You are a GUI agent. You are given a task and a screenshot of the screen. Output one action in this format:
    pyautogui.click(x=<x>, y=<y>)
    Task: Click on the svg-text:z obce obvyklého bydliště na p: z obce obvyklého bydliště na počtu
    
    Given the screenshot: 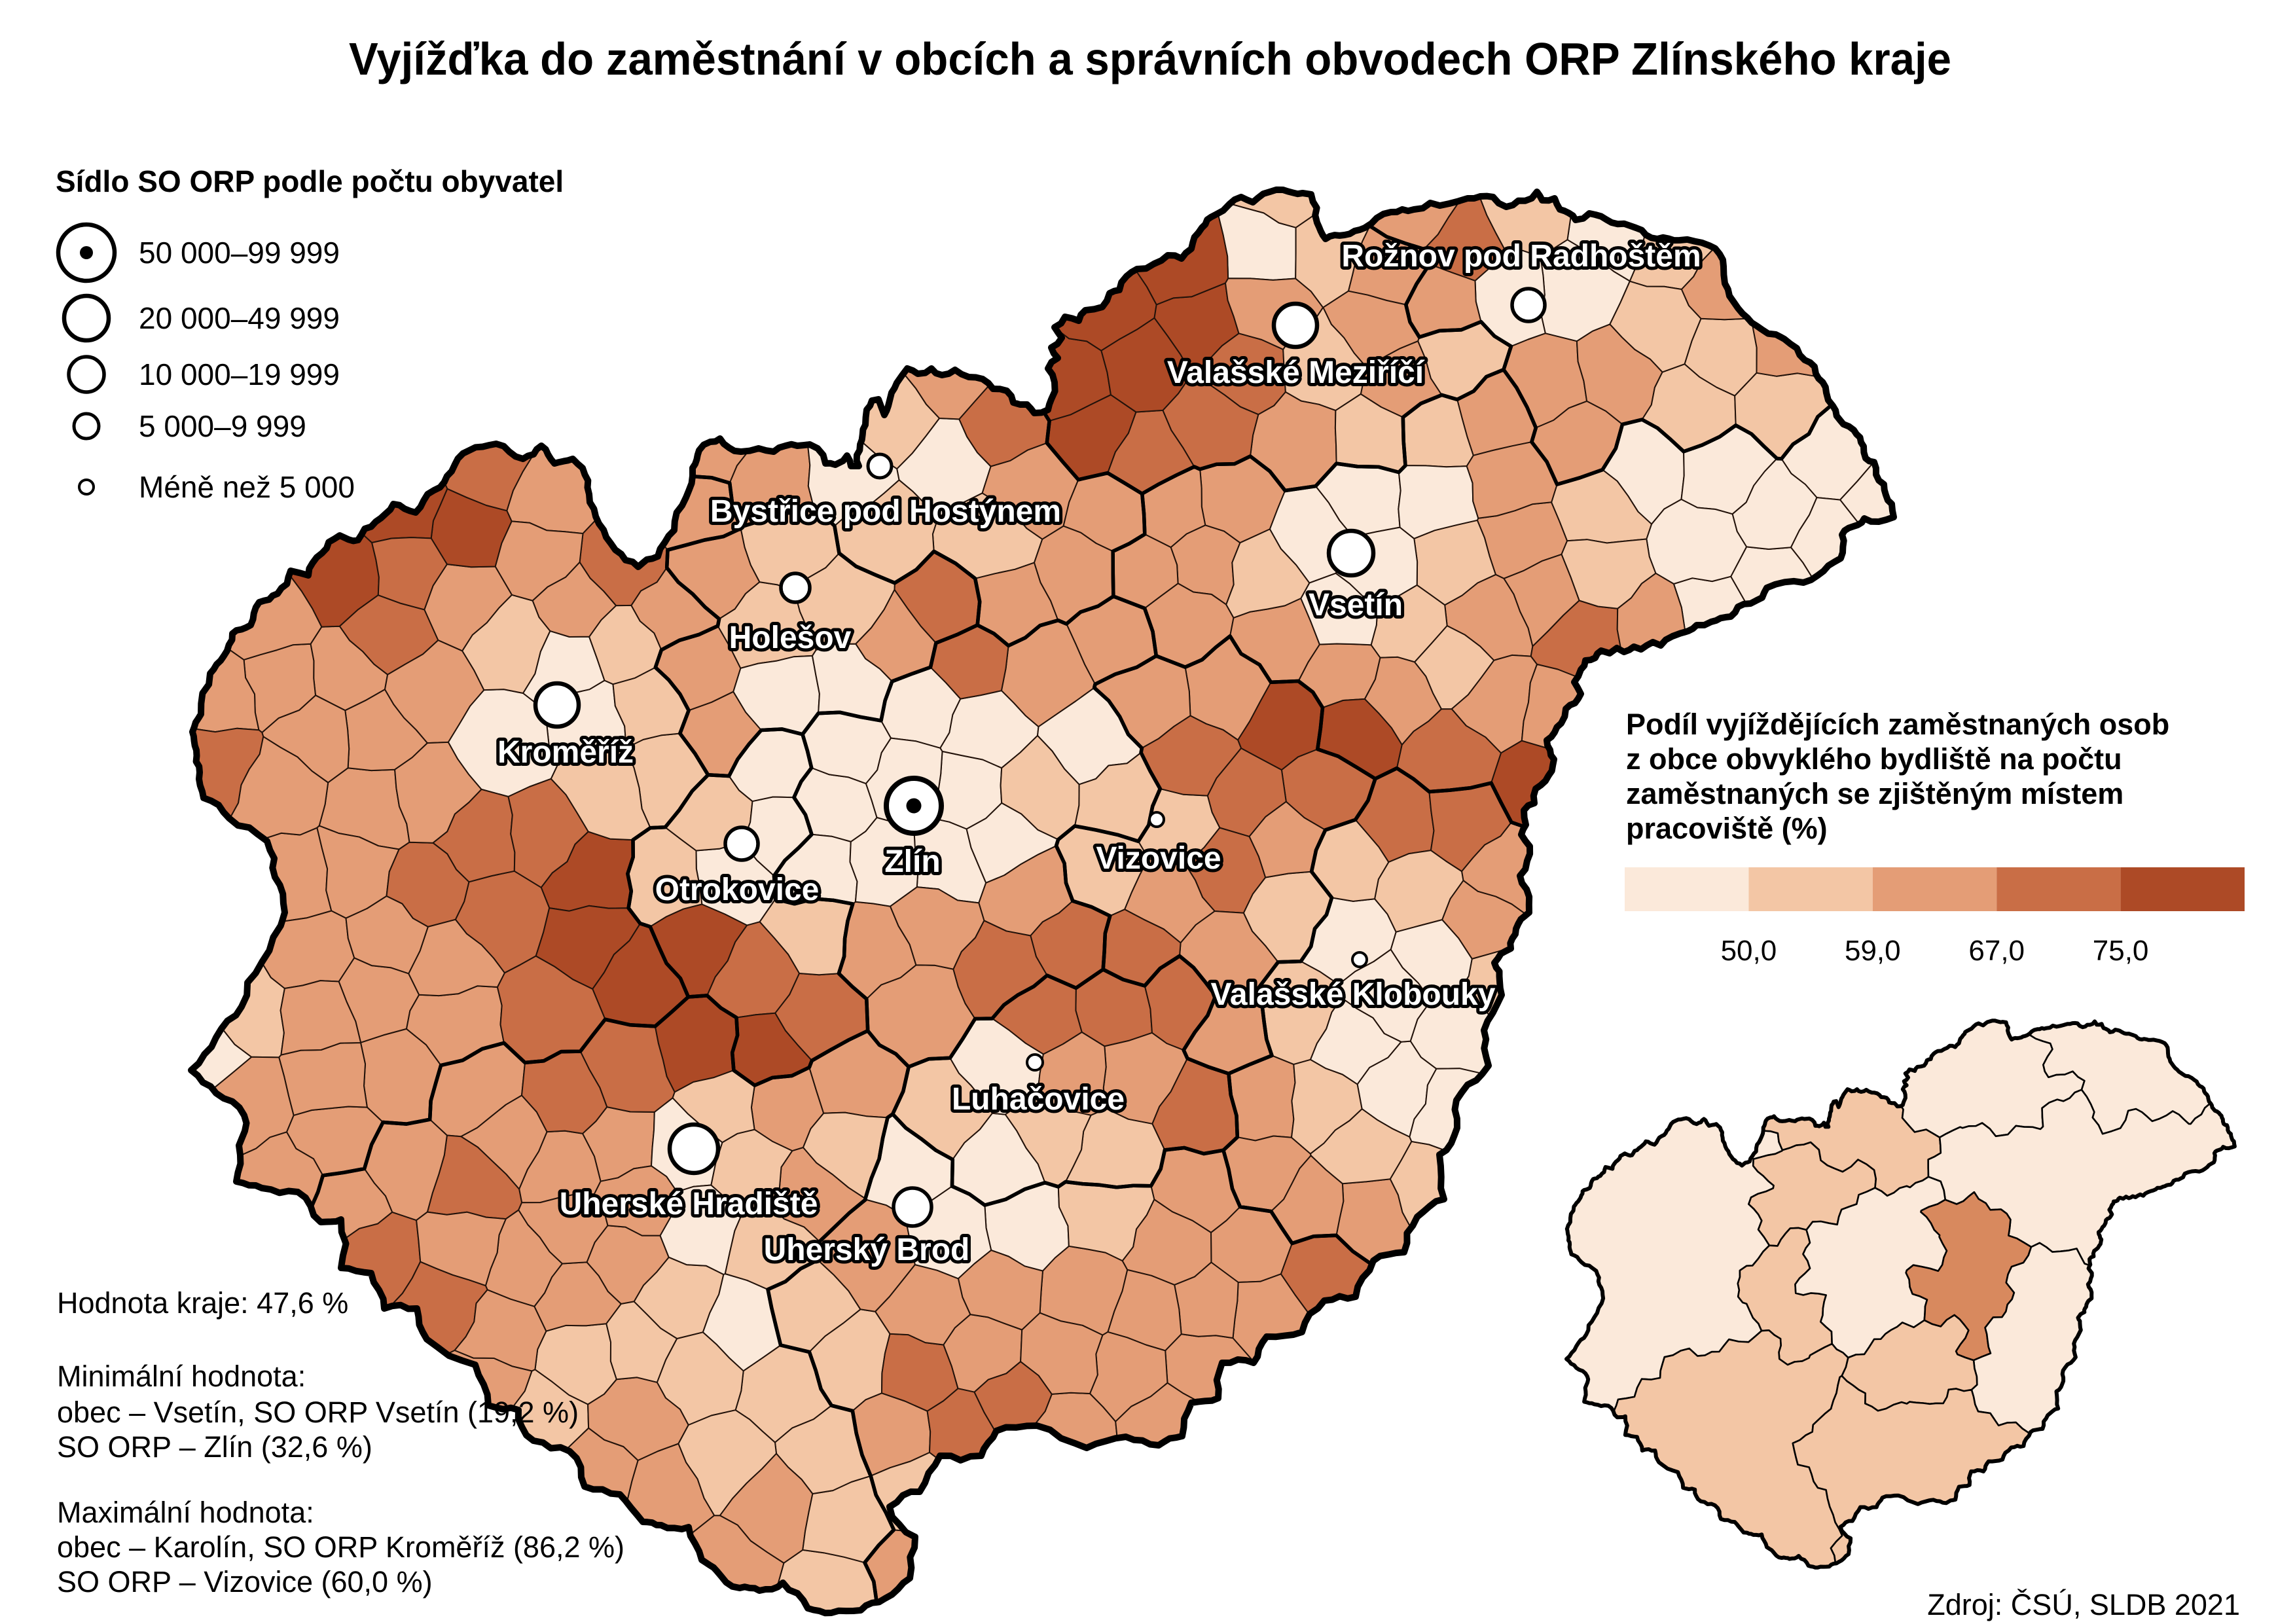 What is the action you would take?
    pyautogui.click(x=1874, y=759)
    